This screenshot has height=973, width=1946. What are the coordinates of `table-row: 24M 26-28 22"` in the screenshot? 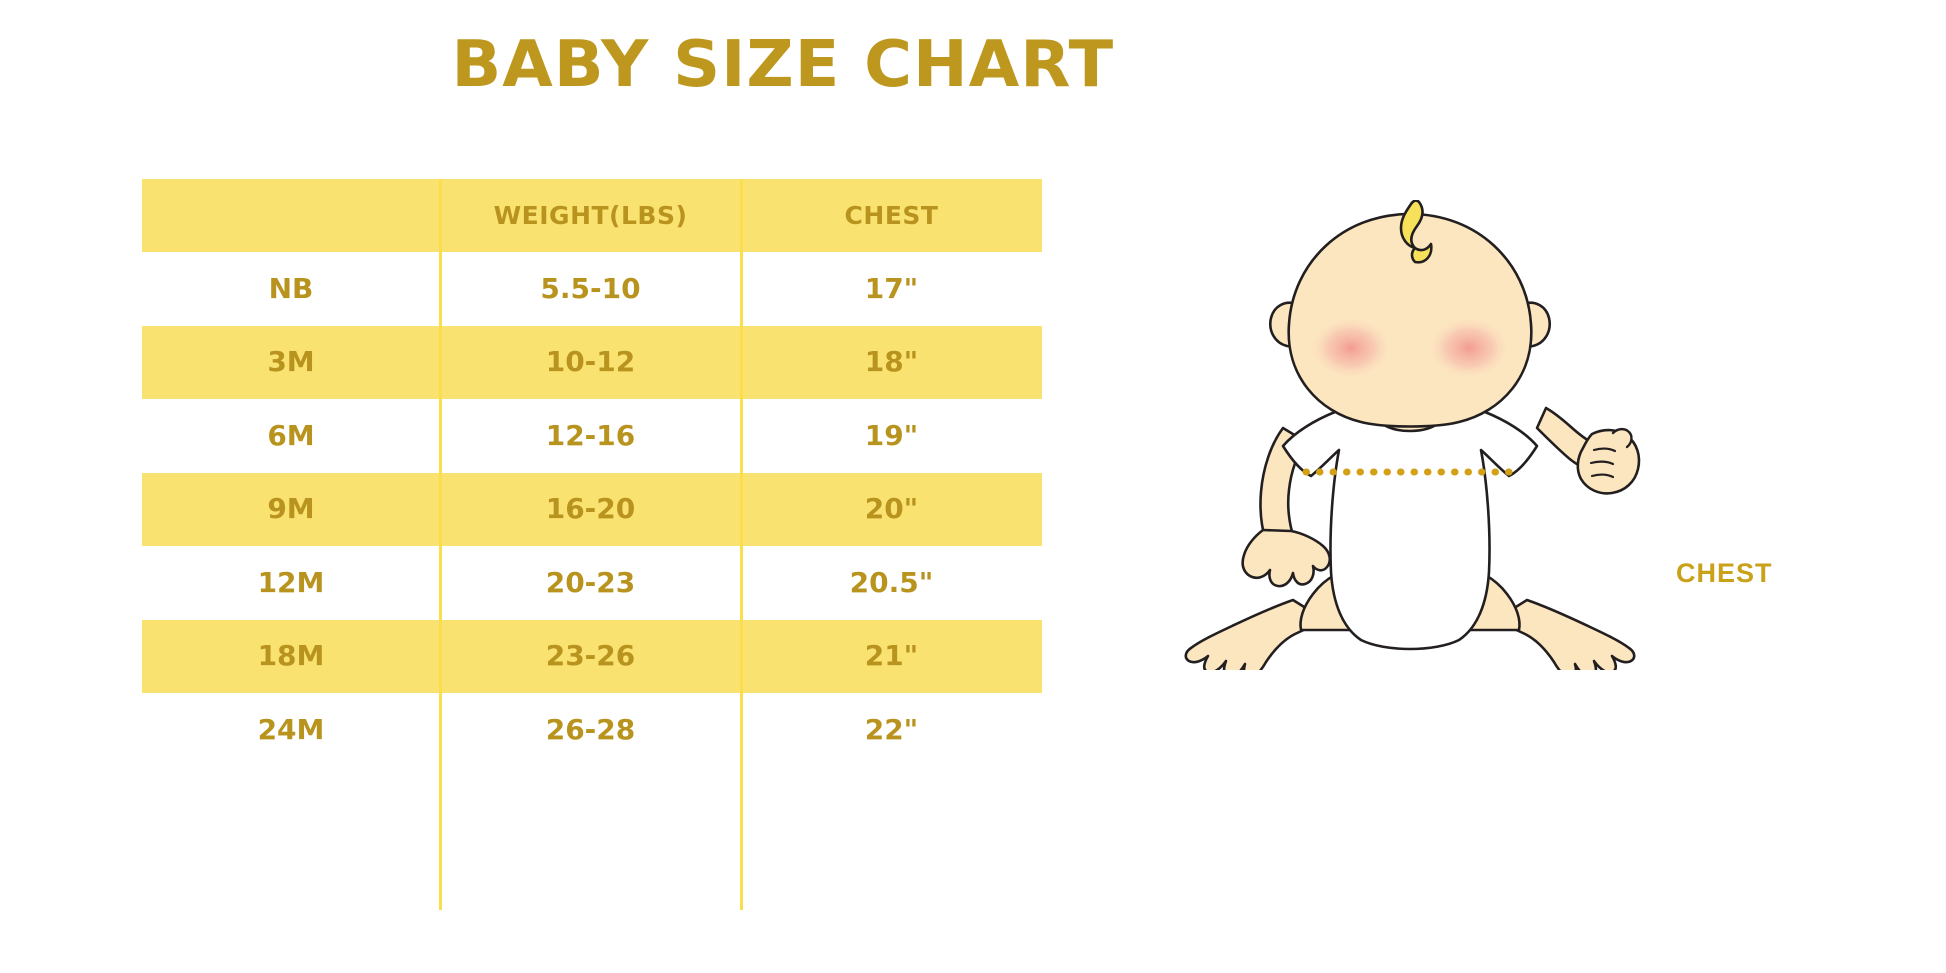 It's located at (592, 730).